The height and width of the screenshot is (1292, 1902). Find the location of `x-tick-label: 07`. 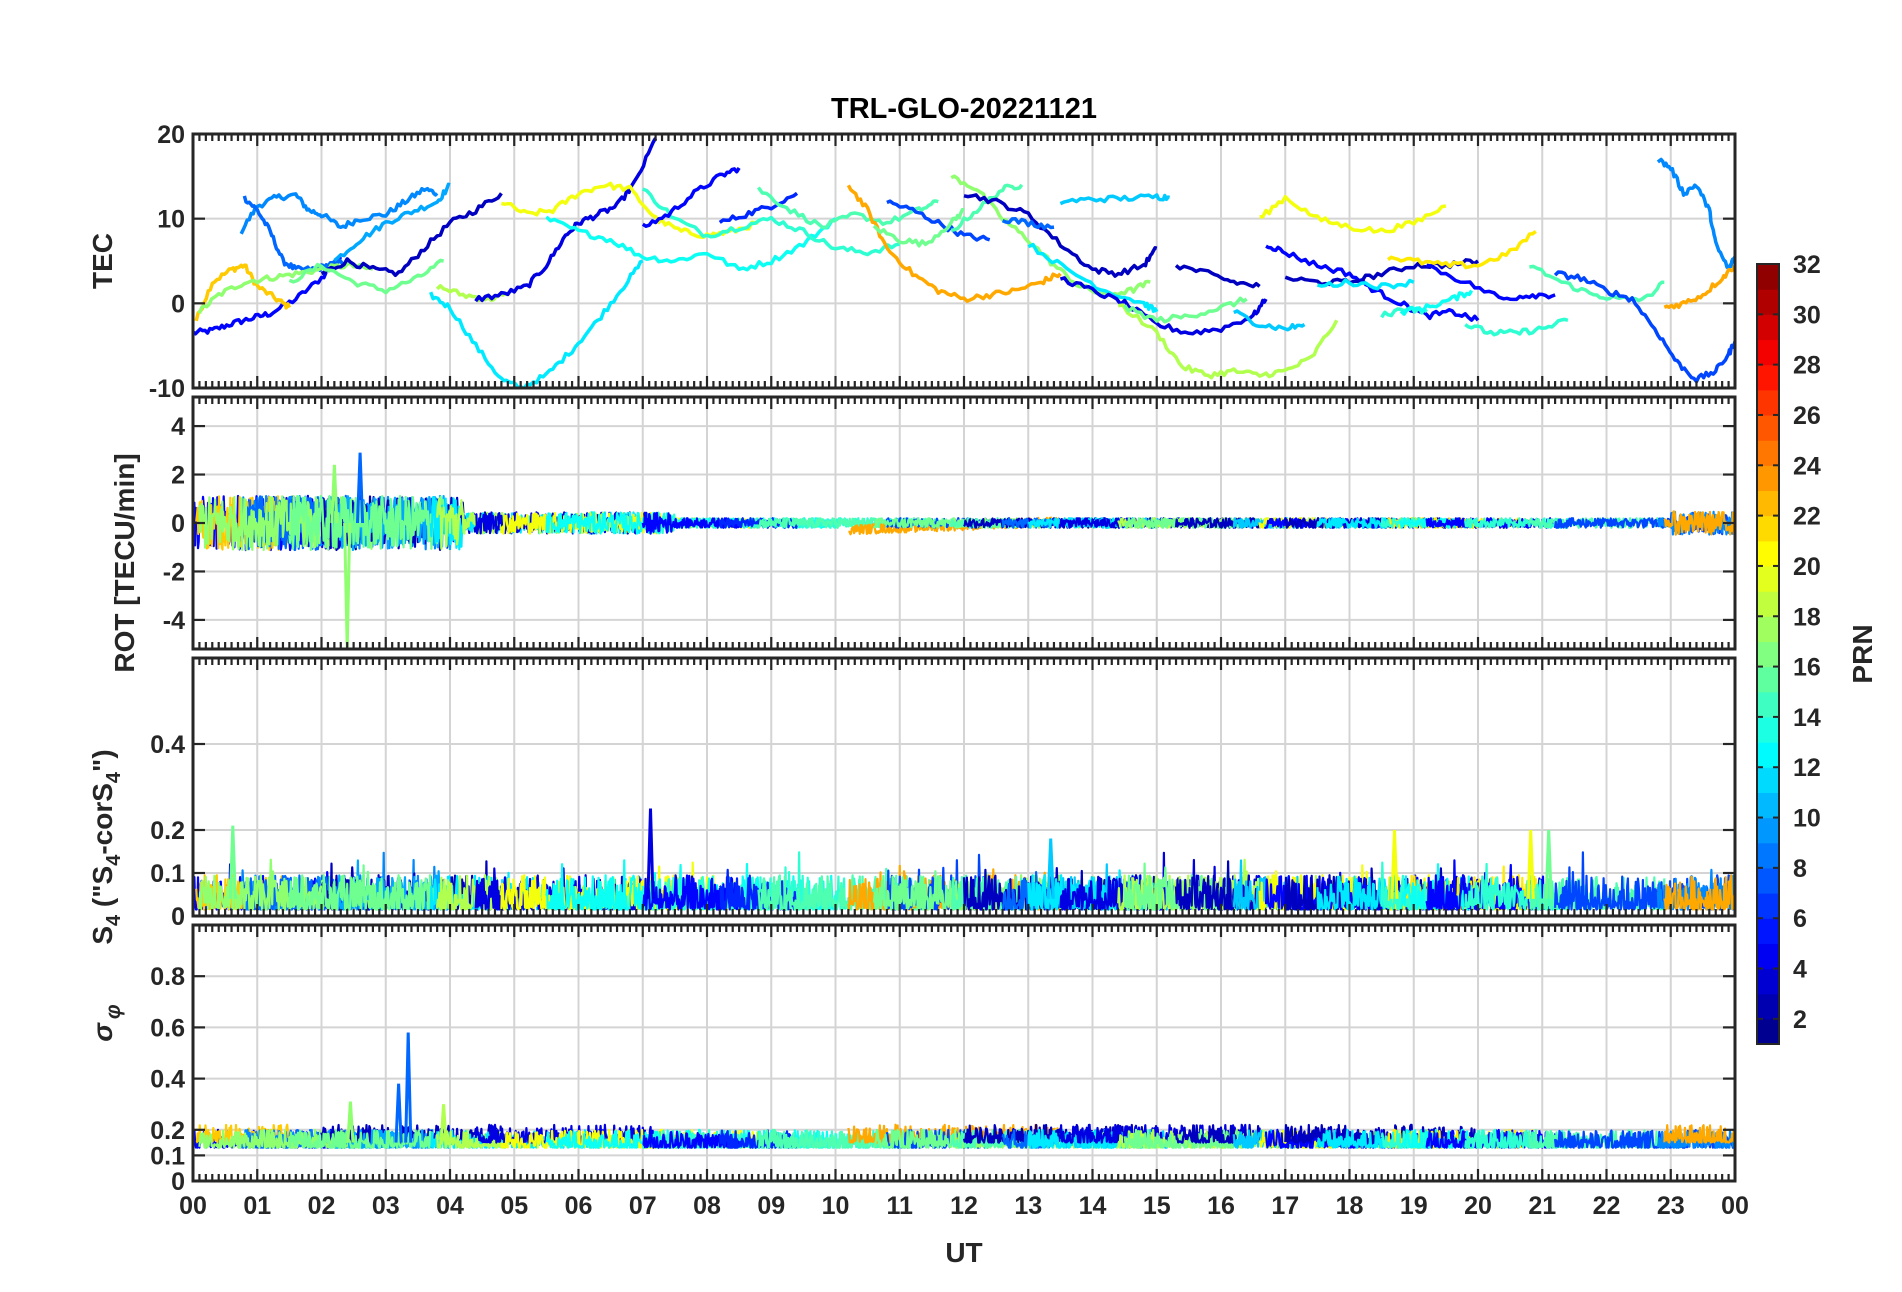

x-tick-label: 07 is located at coordinates (643, 1206).